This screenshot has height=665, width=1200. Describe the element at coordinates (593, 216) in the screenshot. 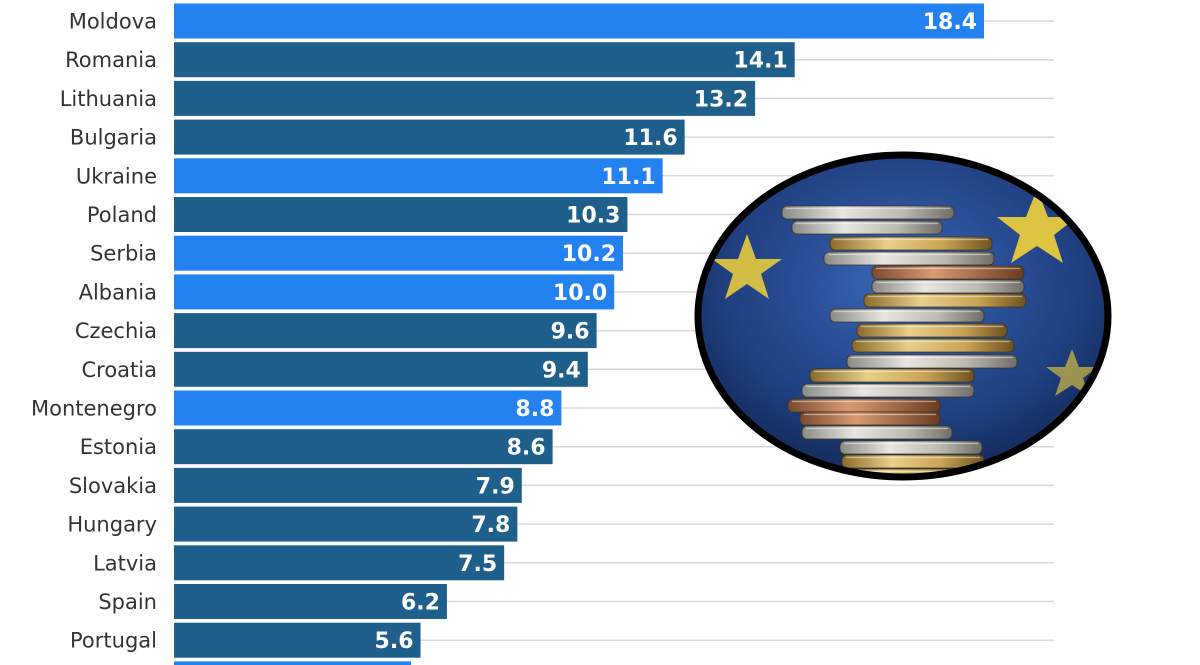

I see `value-label: 10.3` at that location.